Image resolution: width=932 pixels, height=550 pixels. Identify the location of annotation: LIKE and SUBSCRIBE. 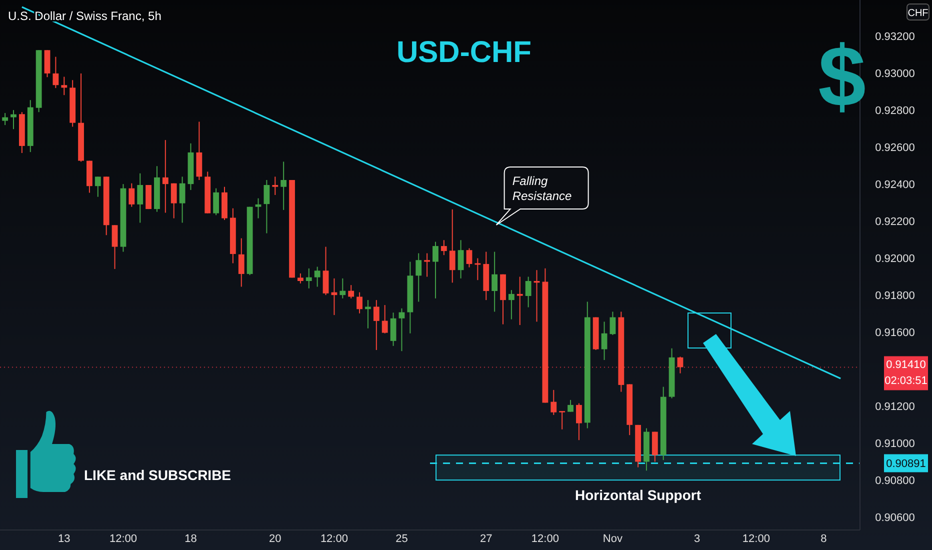
(158, 475).